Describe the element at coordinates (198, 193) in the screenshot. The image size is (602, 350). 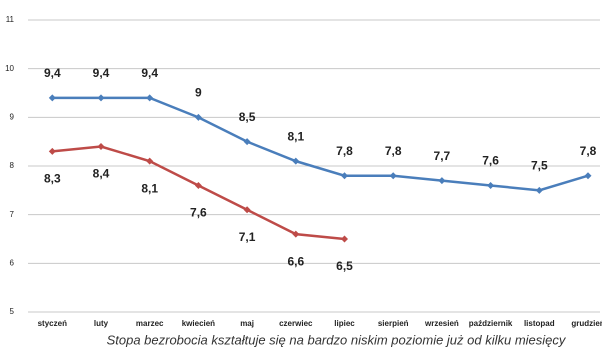
I see `series-line` at that location.